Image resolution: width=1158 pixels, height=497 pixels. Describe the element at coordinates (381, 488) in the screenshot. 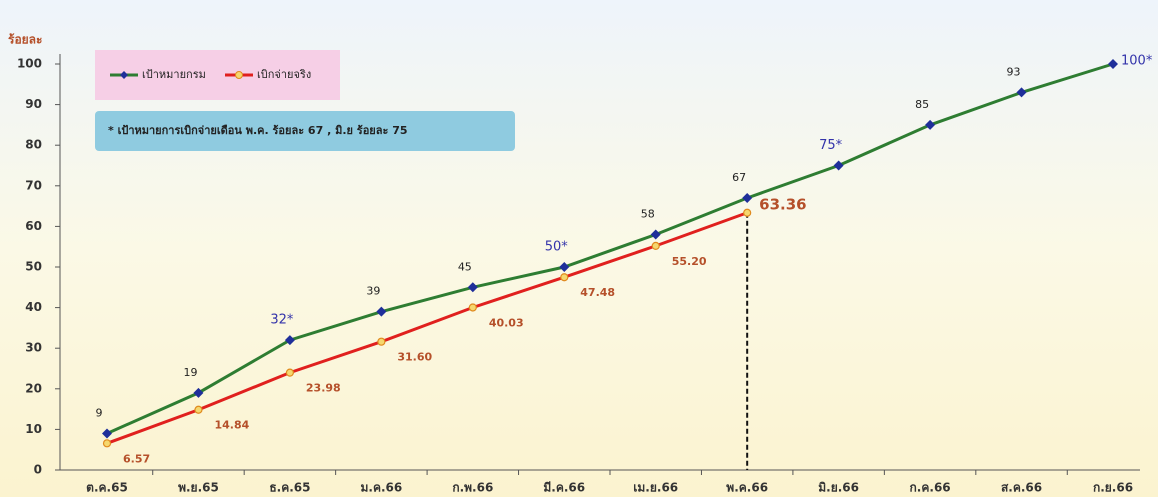

I see `x-tick-label: ม.ค.66` at that location.